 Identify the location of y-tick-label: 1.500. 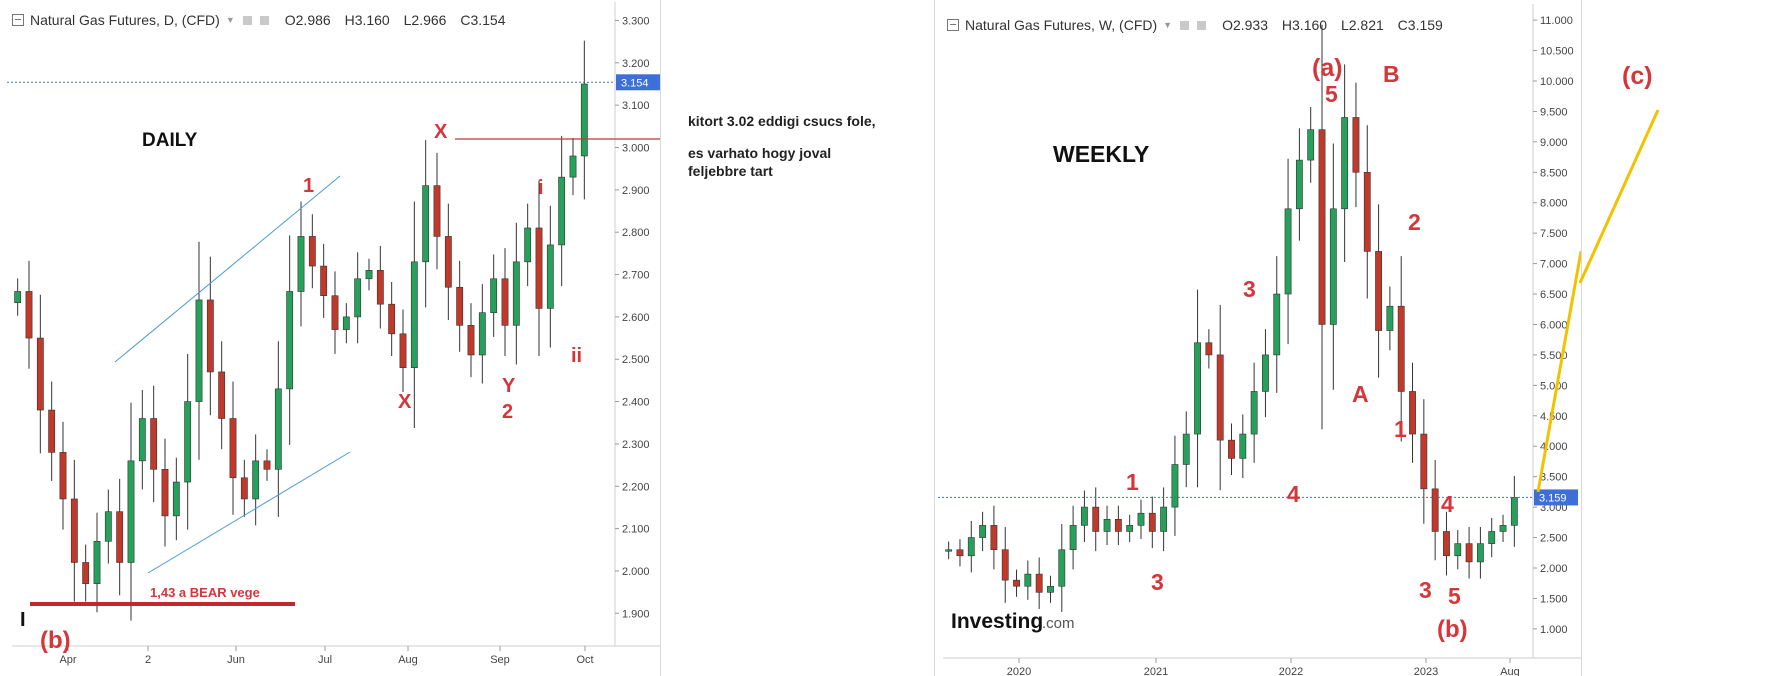
(1554, 599).